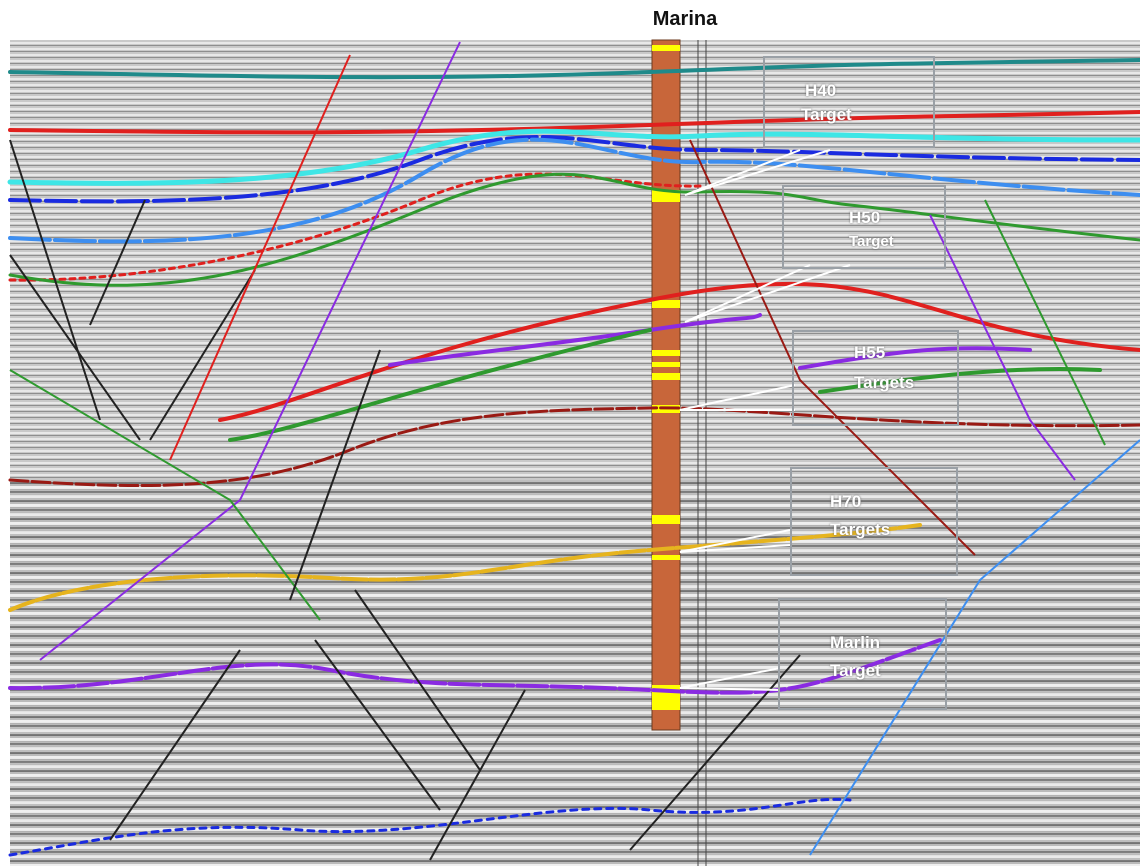 Image resolution: width=1140 pixels, height=866 pixels. I want to click on horizon-purple-lower, so click(475, 666).